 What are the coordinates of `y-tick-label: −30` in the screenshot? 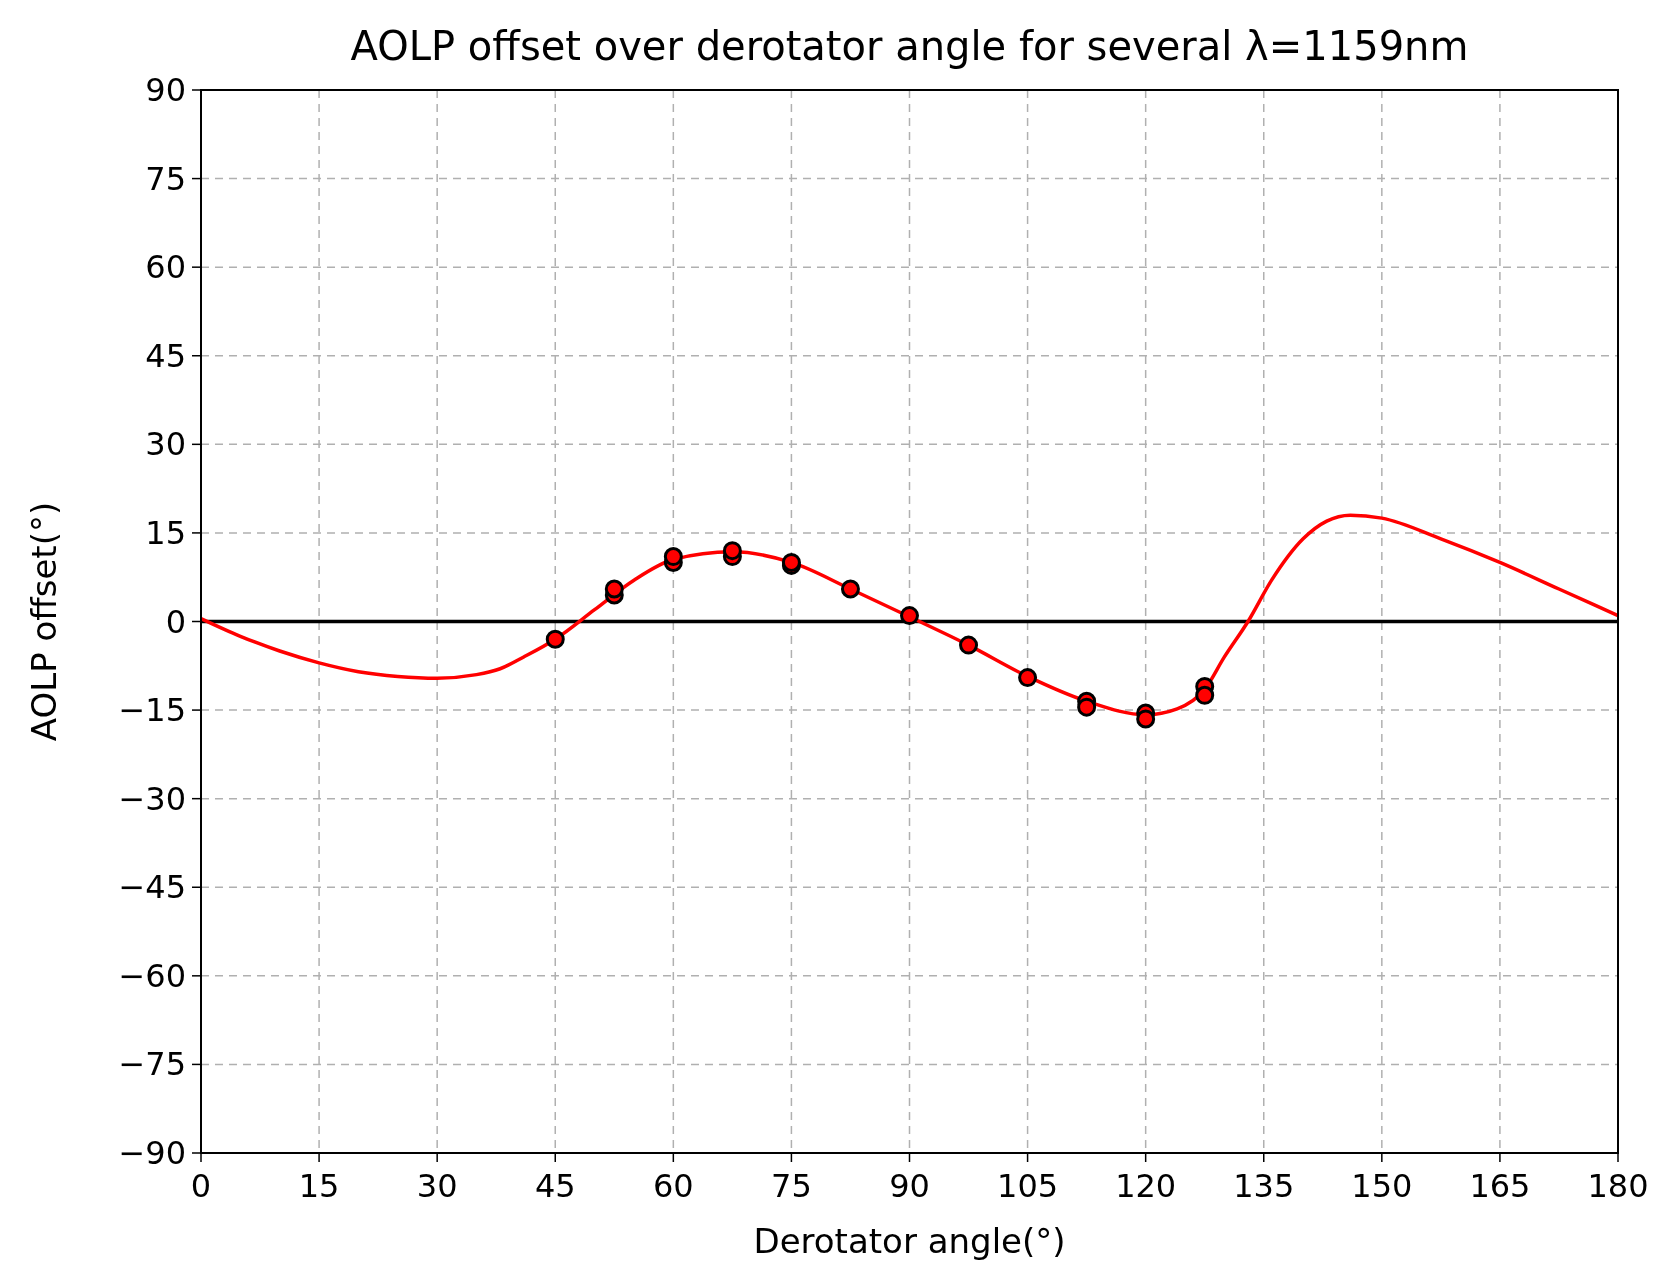 It's located at (152, 798).